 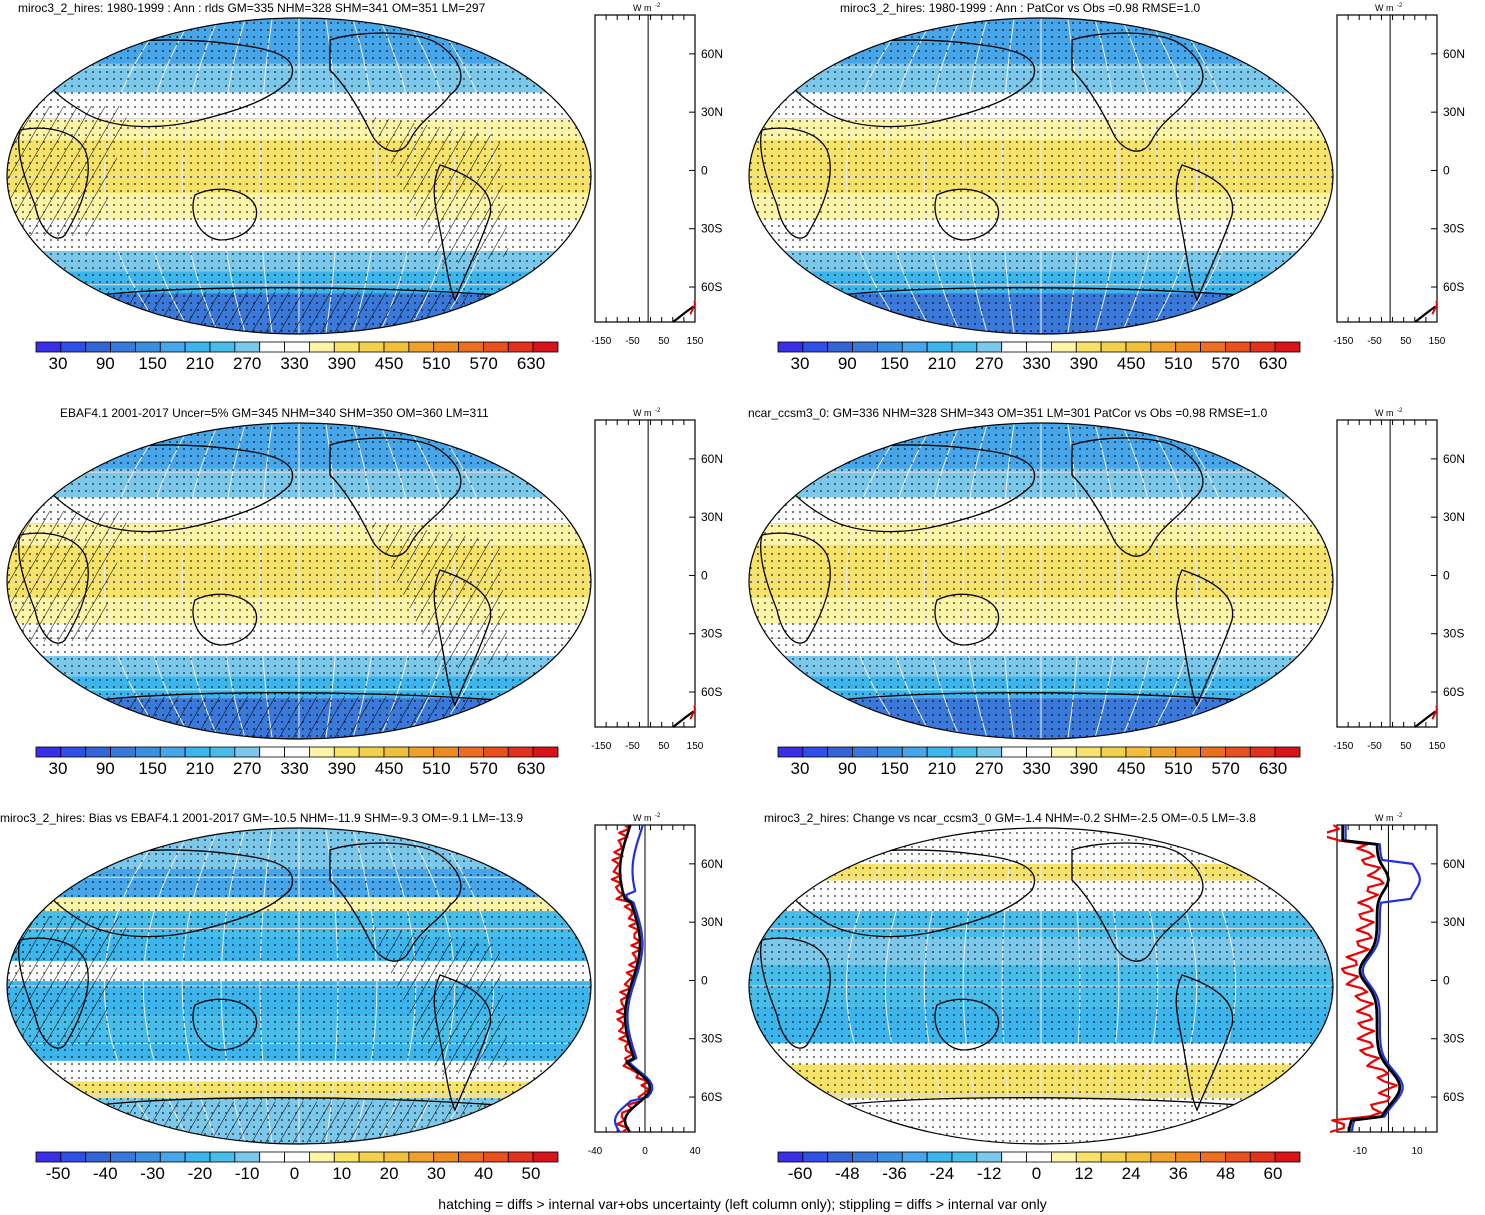 What do you see at coordinates (1131, 768) in the screenshot?
I see `colorbar-tick-label: 450` at bounding box center [1131, 768].